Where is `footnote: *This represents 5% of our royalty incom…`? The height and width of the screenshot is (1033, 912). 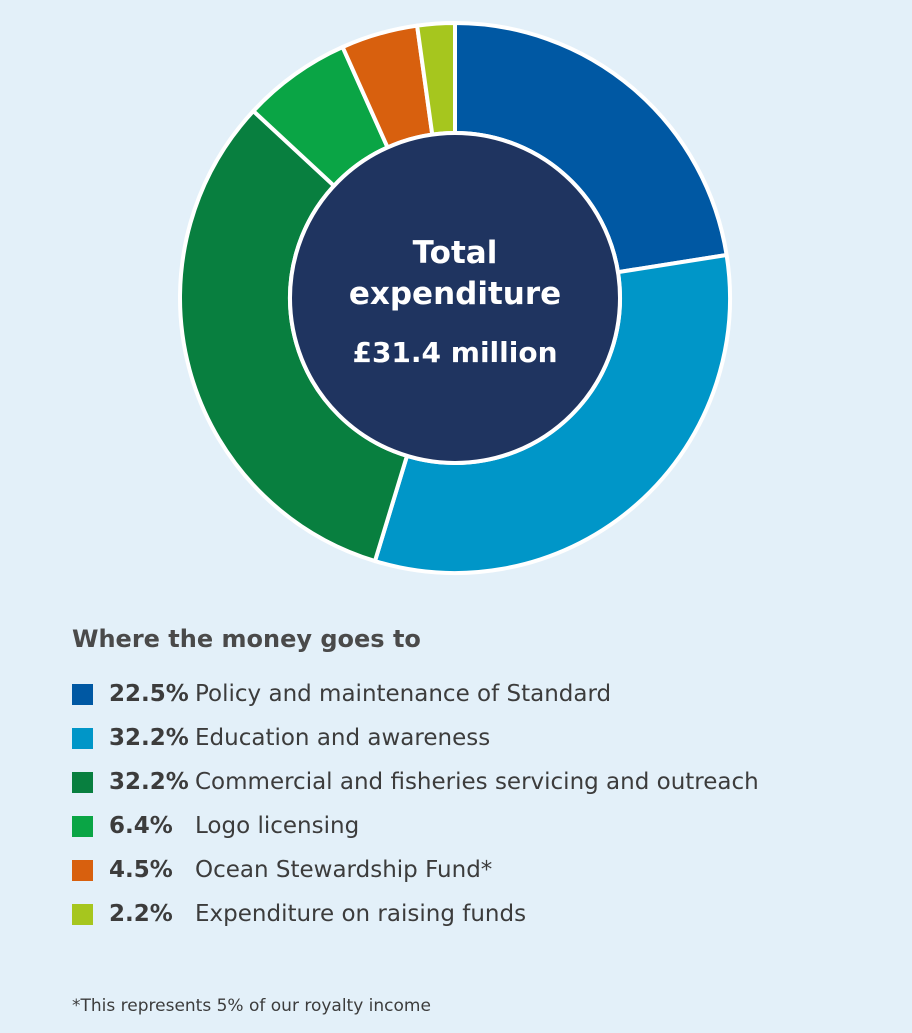
footnote: *This represents 5% of our royalty incom… is located at coordinates (251, 1006).